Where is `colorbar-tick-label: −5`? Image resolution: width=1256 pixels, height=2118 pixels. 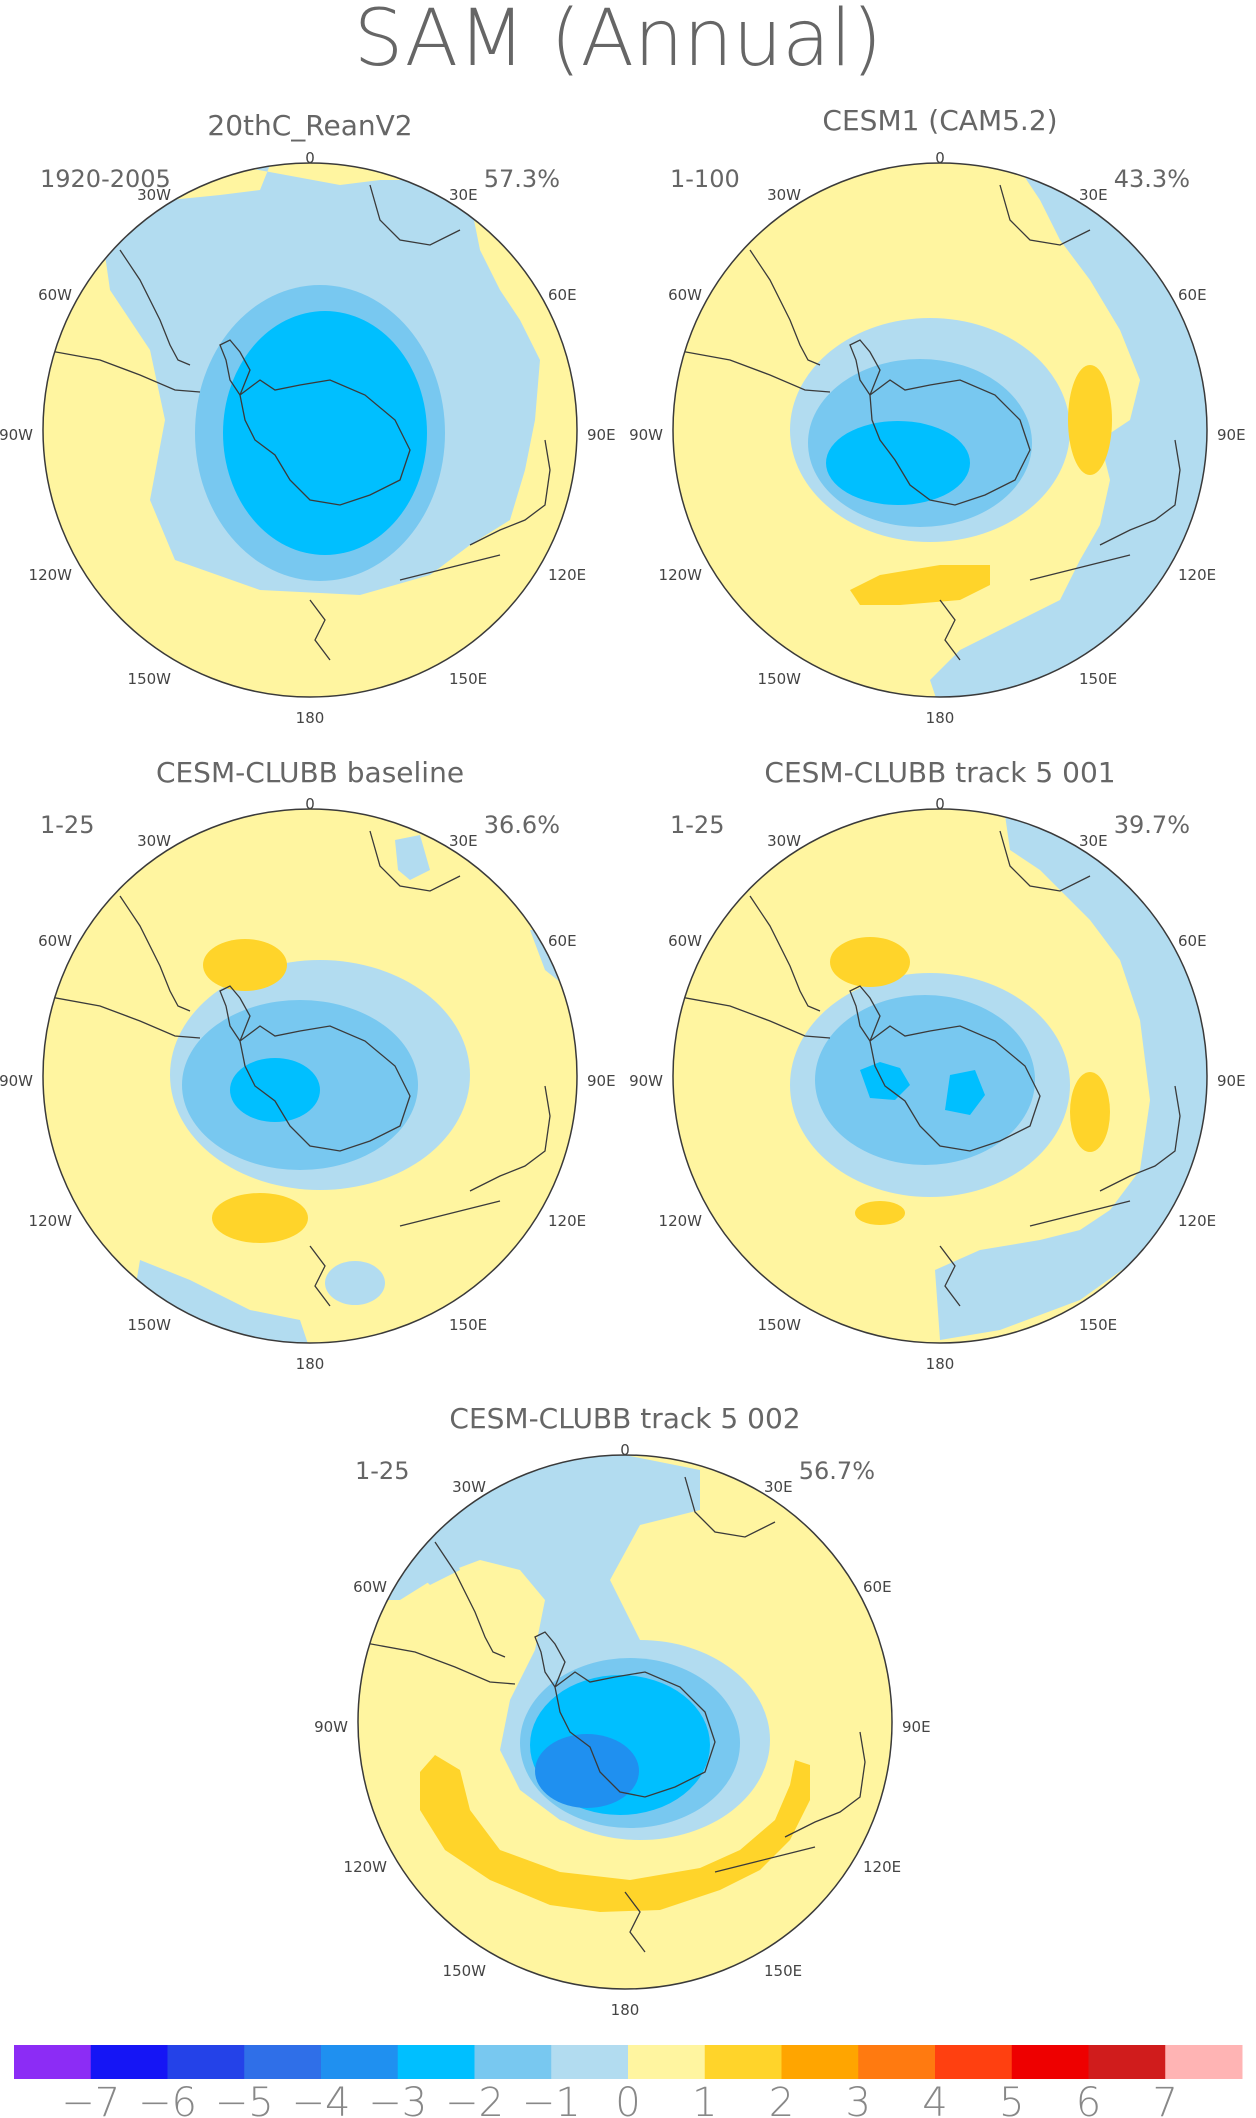 colorbar-tick-label: −5 is located at coordinates (244, 2099).